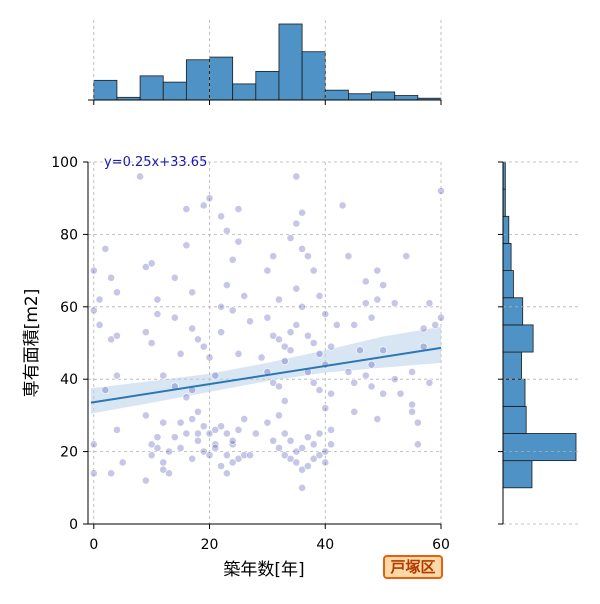 Image resolution: width=600 pixels, height=604 pixels. I want to click on x-axis-label: 築年数[年], so click(263, 570).